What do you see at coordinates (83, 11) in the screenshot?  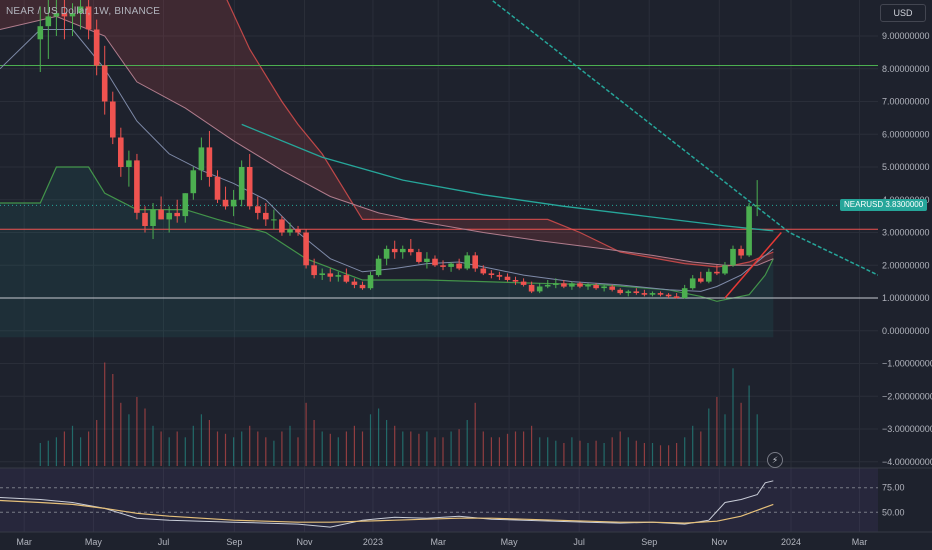 I see `symbol-title: NEAR / US Dollar, 1W, BINANCE` at bounding box center [83, 11].